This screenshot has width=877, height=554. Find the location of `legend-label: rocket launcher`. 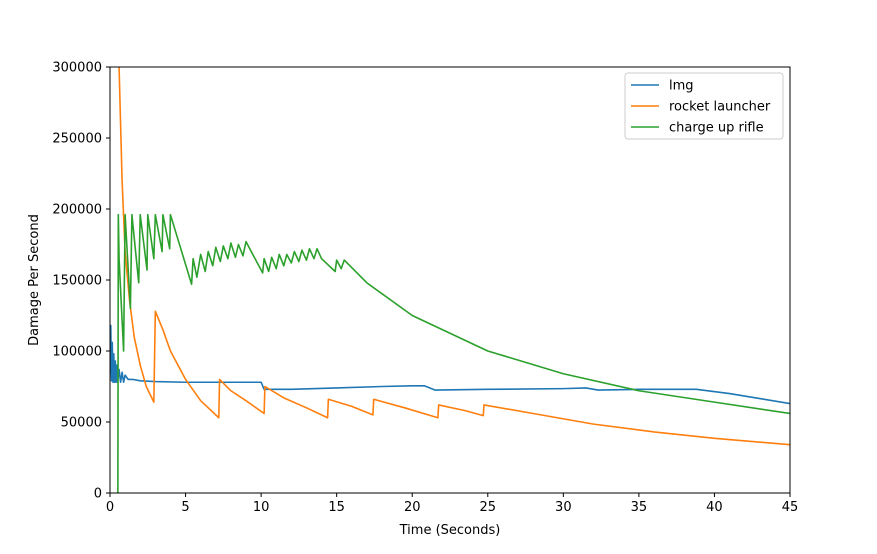

legend-label: rocket launcher is located at coordinates (720, 107).